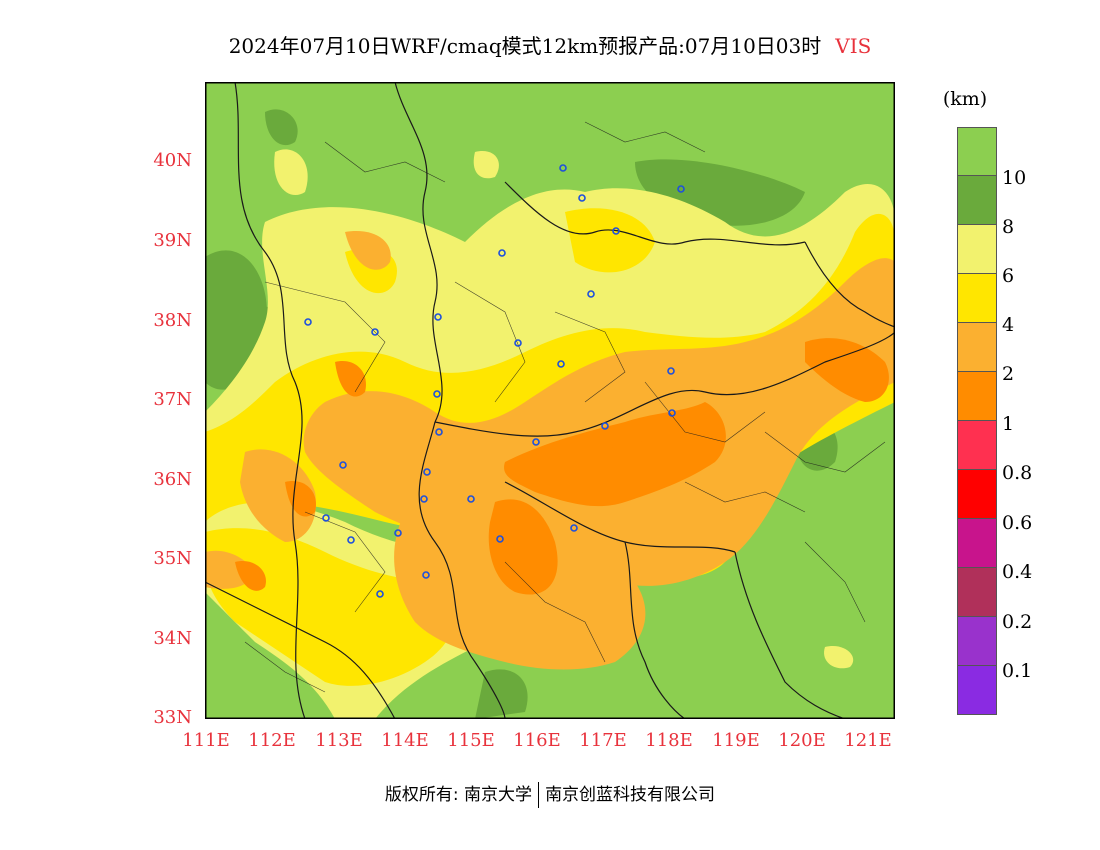  I want to click on lon-label-120e: 120E, so click(802, 740).